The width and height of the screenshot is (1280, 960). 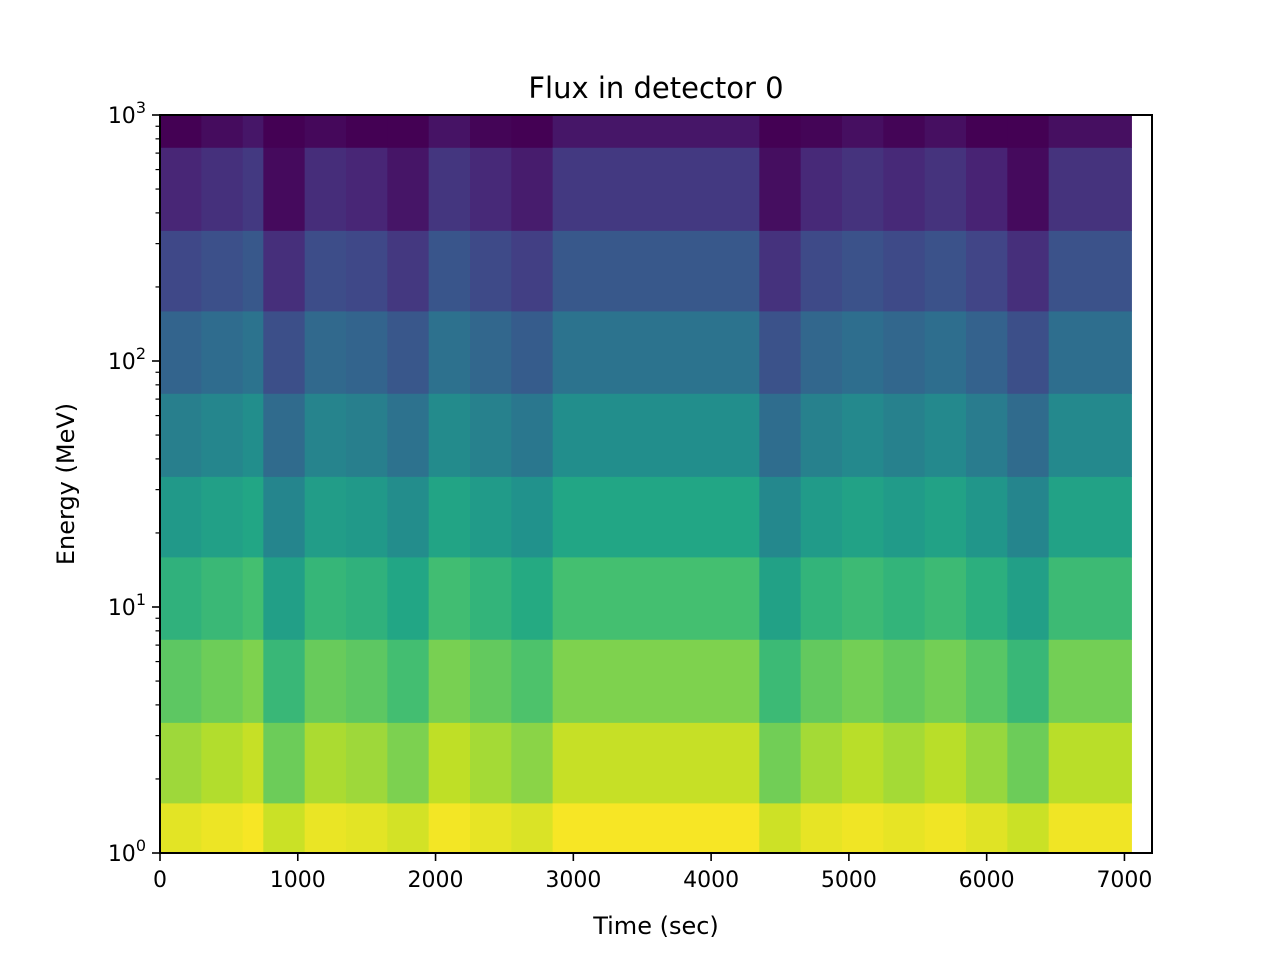 What do you see at coordinates (652, 873) in the screenshot?
I see `x-axis-ticks: 0 1000 2000 3000 4000 5000 6000 7000` at bounding box center [652, 873].